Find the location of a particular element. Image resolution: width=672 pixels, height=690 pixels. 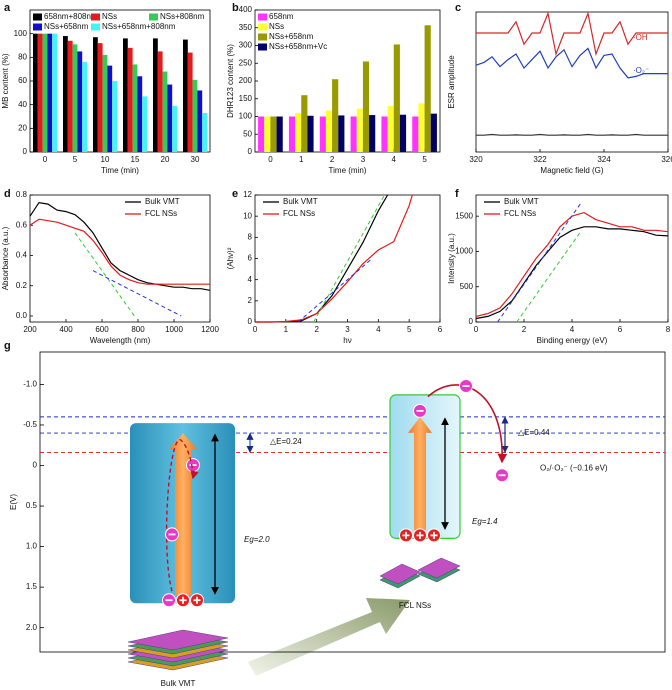

nanosheet is located at coordinates (178, 640).